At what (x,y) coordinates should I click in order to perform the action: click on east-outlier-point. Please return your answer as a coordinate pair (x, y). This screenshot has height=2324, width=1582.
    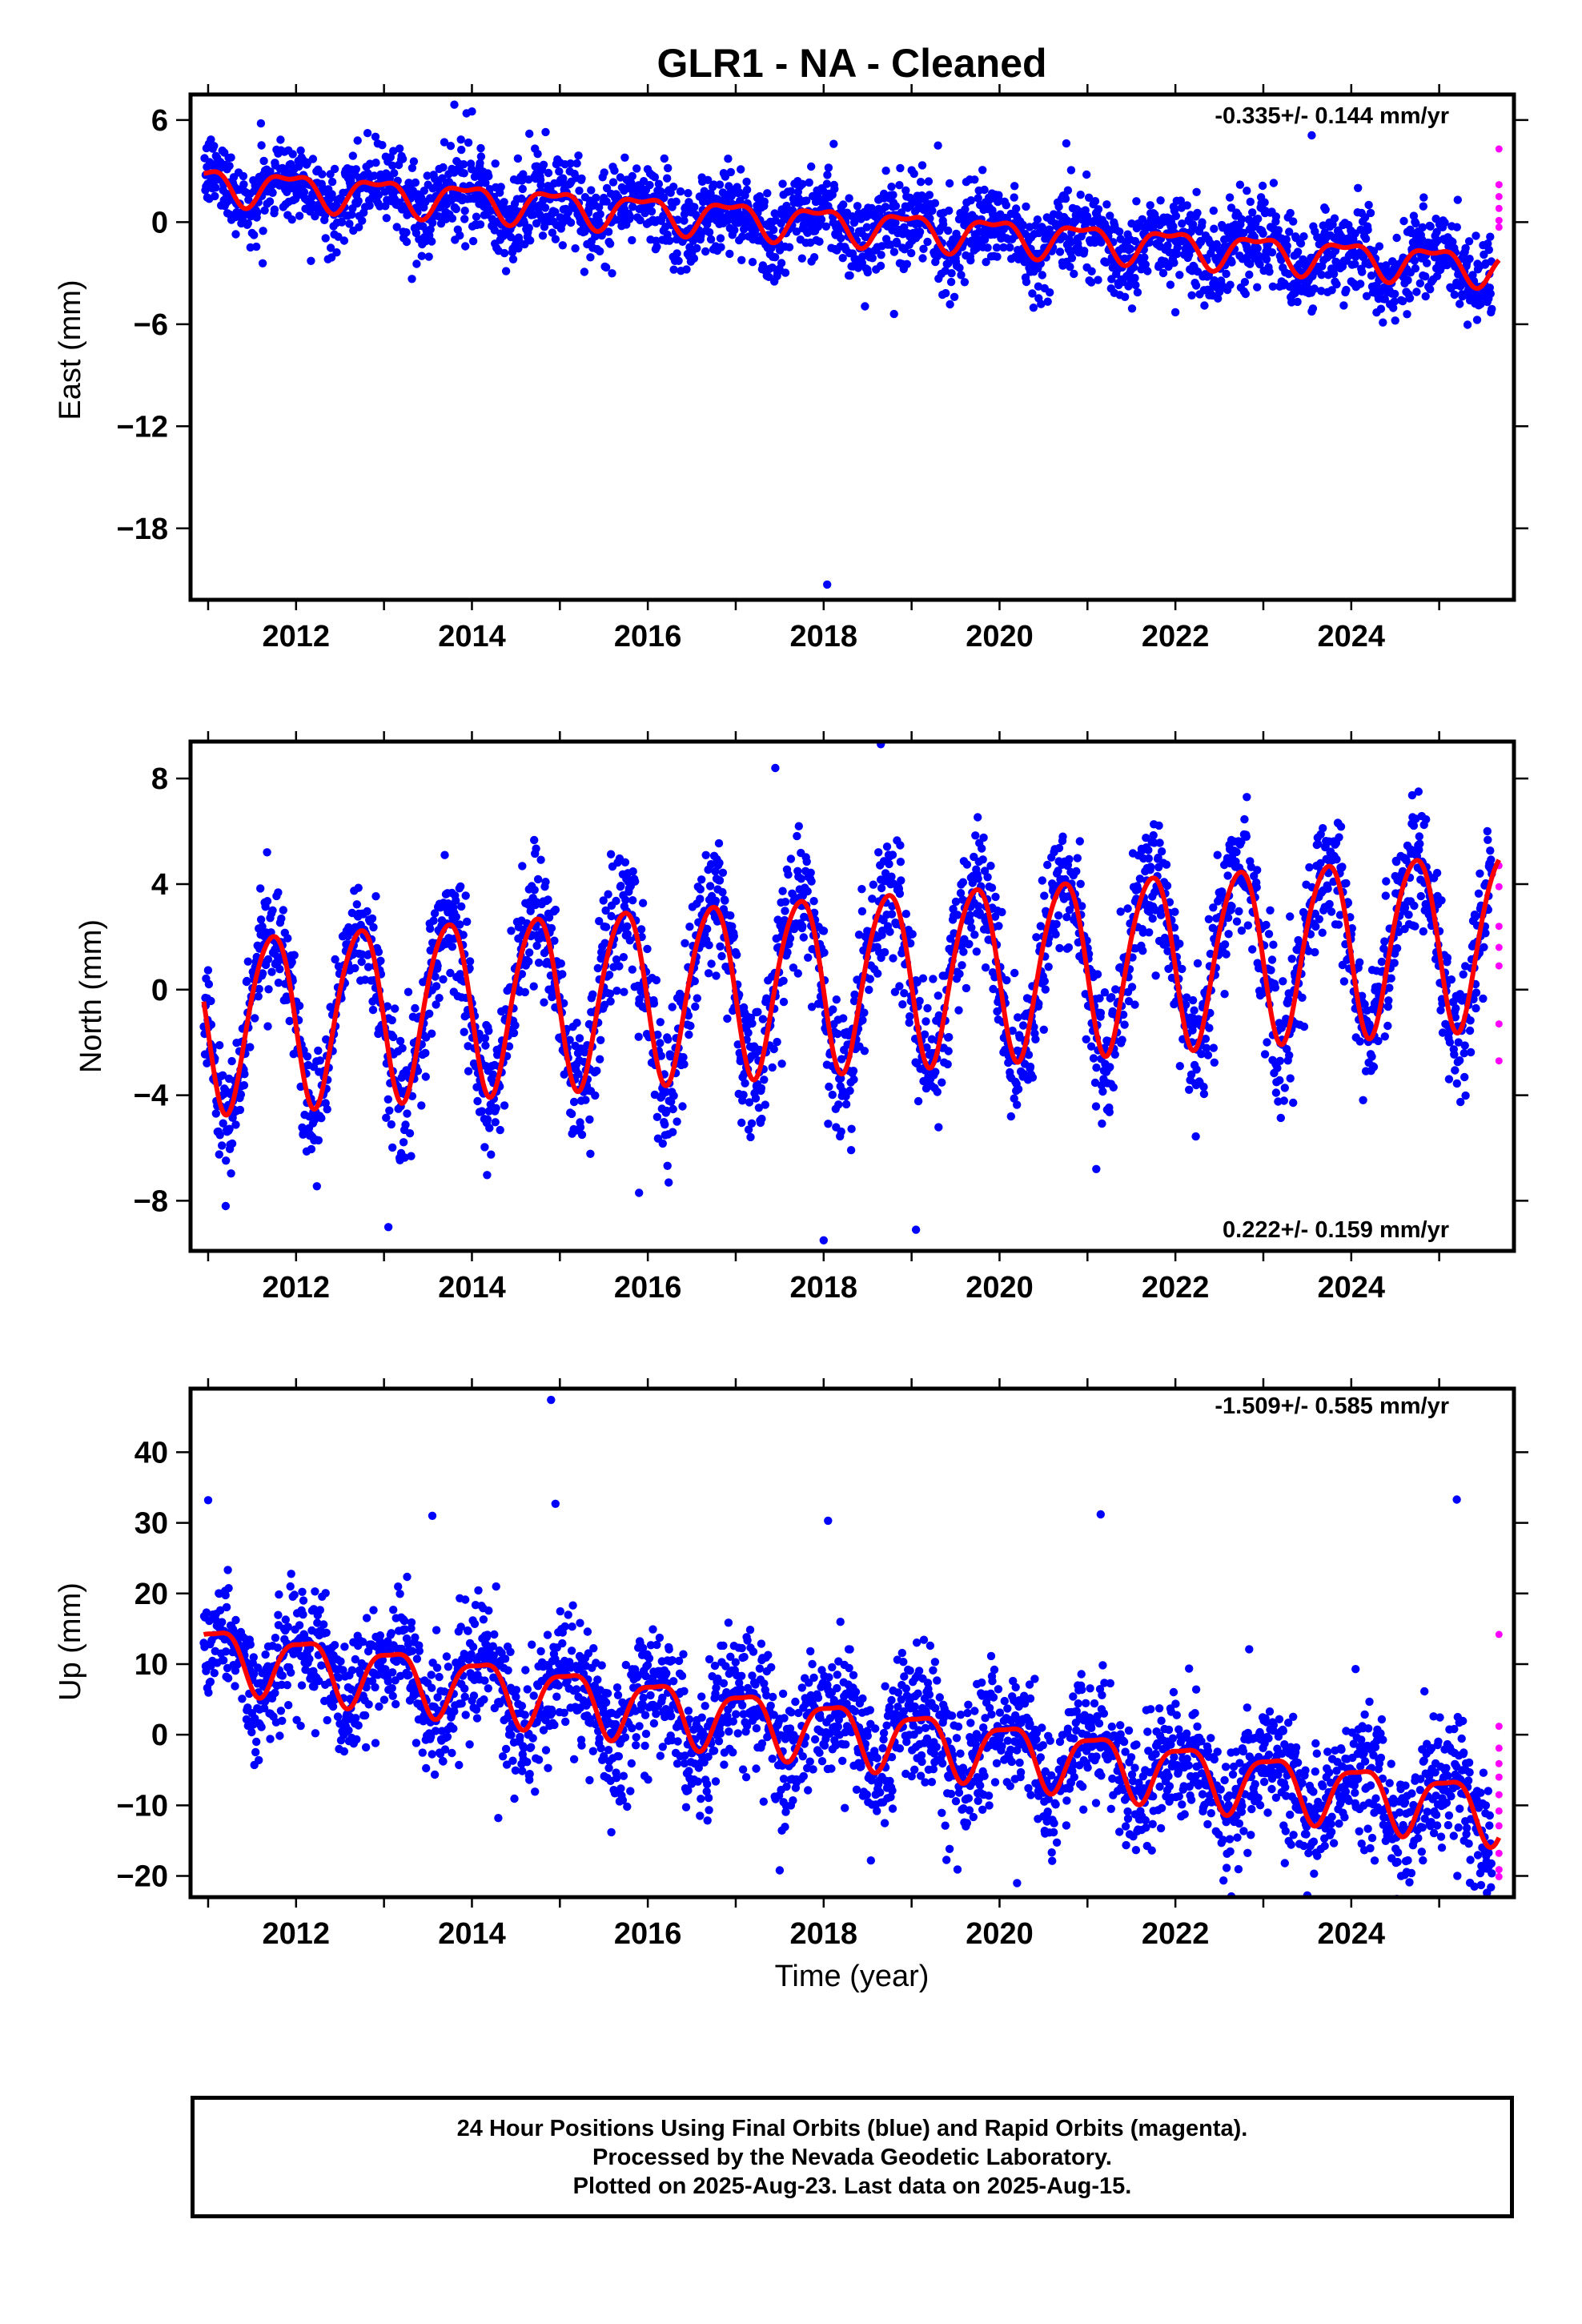
    Looking at the image, I should click on (1175, 312).